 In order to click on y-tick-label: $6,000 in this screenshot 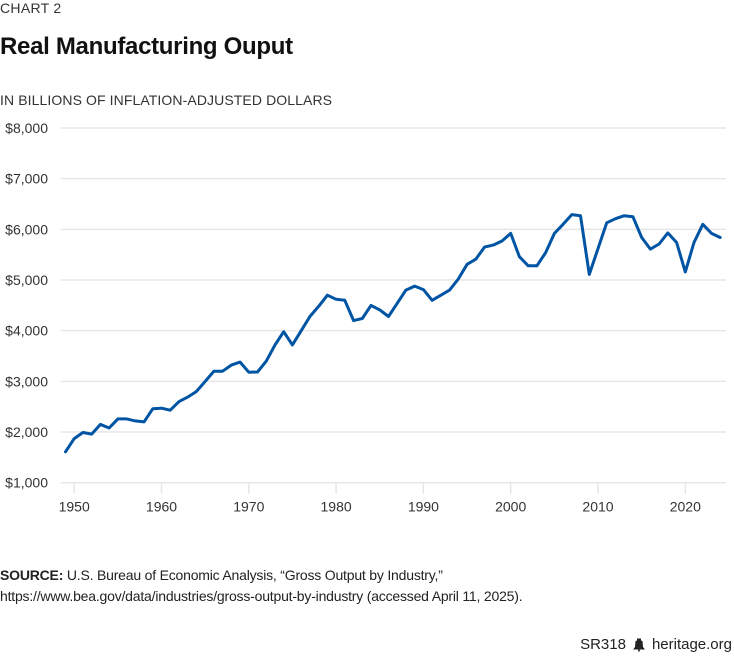, I will do `click(26, 229)`.